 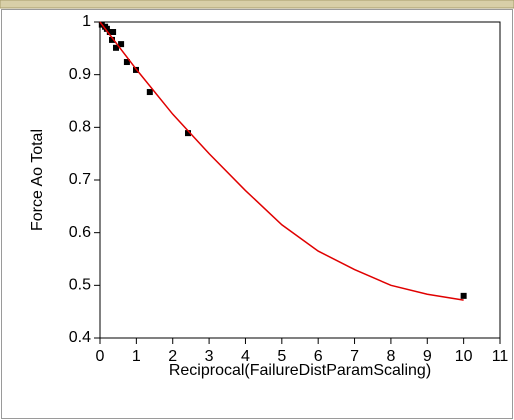 What do you see at coordinates (300, 370) in the screenshot?
I see `x-axis-label: Reciprocal(FailureDistParamScaling)` at bounding box center [300, 370].